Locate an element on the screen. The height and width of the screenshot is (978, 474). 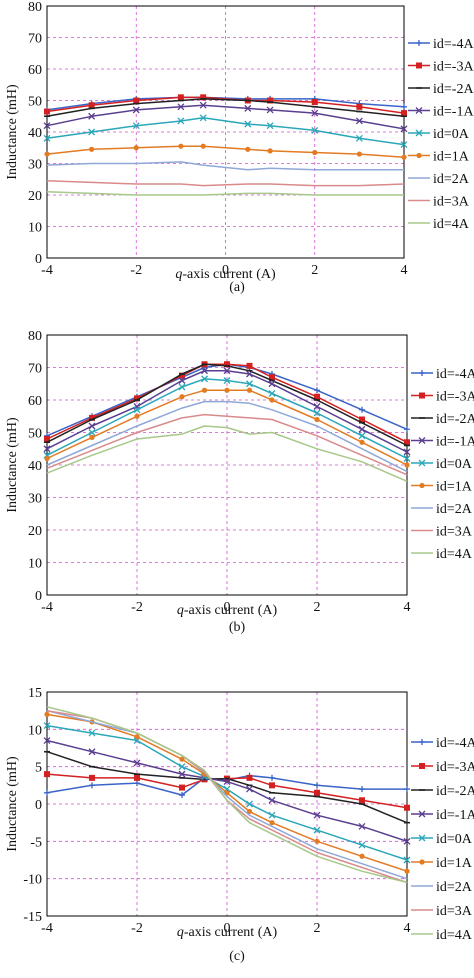
y-tick-label: 20 is located at coordinates (35, 531).